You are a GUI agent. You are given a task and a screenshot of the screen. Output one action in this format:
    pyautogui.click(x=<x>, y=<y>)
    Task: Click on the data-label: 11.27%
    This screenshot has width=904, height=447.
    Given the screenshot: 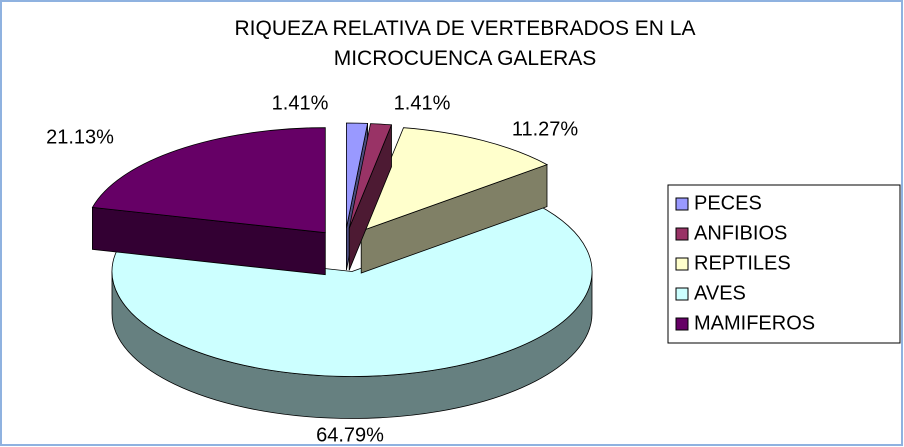 What is the action you would take?
    pyautogui.click(x=545, y=129)
    